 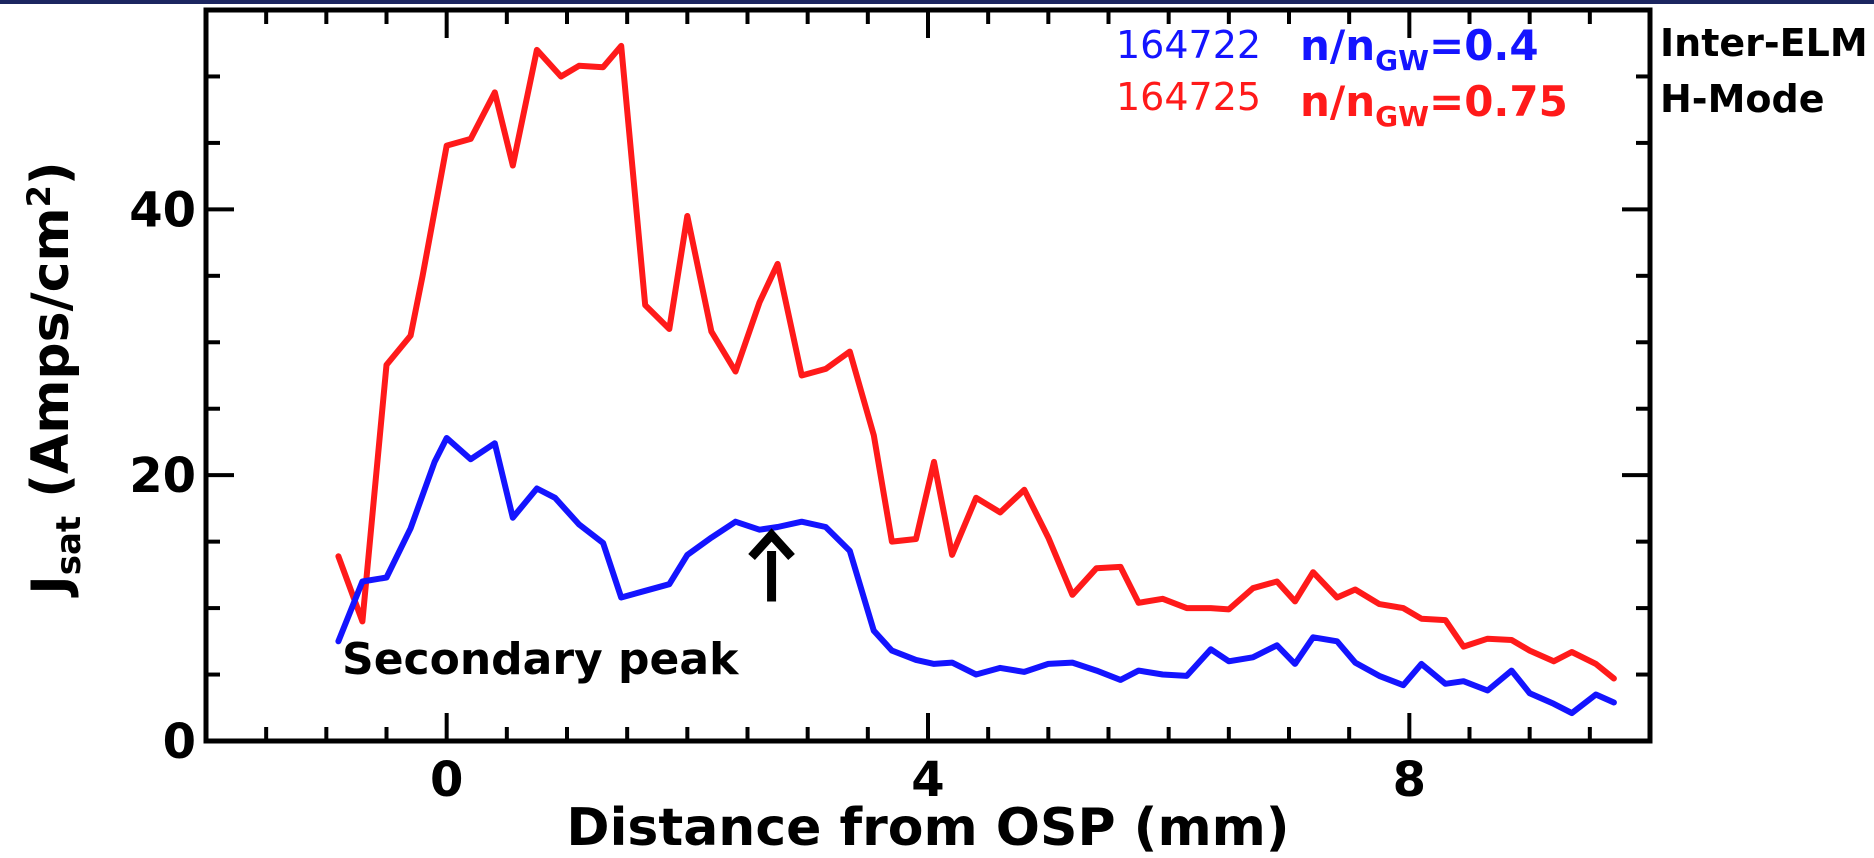 I want to click on x-axis-title: Distance from OSP (mm), so click(x=927, y=828).